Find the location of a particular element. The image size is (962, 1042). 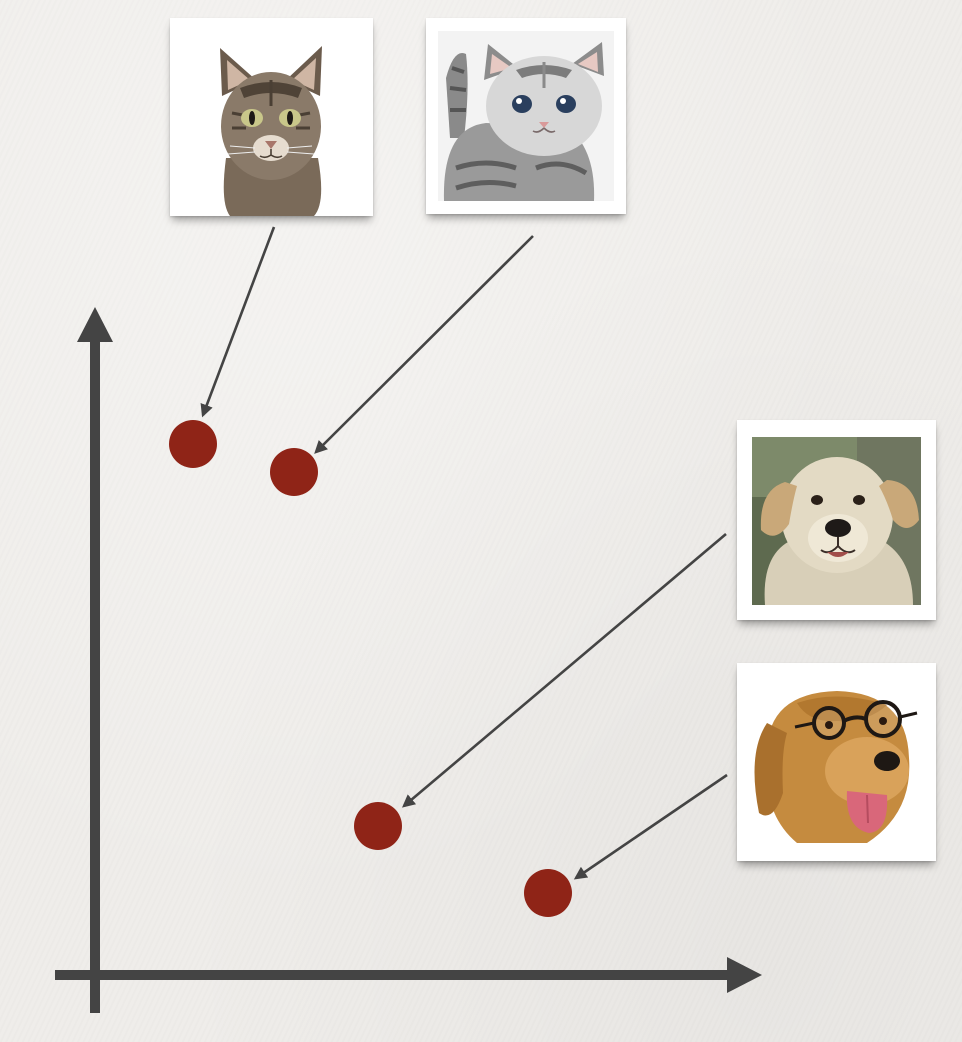

connector-arrow-cat-kitten is located at coordinates (424, 344).